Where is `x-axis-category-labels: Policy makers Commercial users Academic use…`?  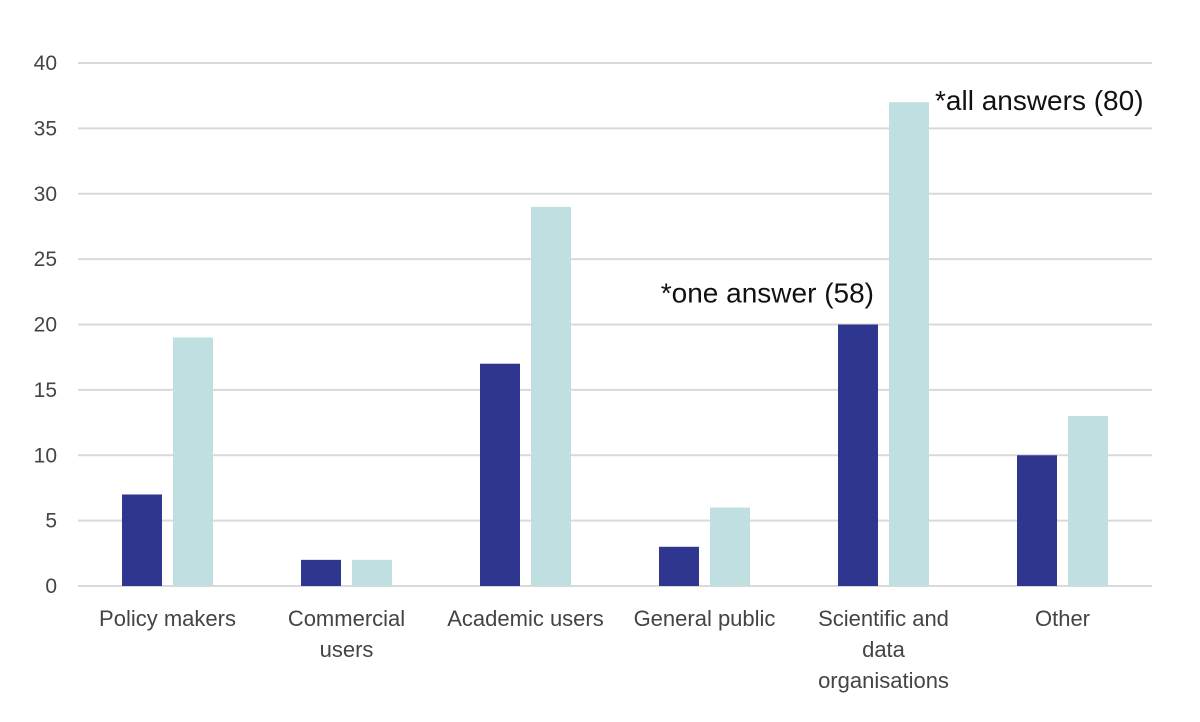
x-axis-category-labels: Policy makers Commercial users Academic use… is located at coordinates (594, 649).